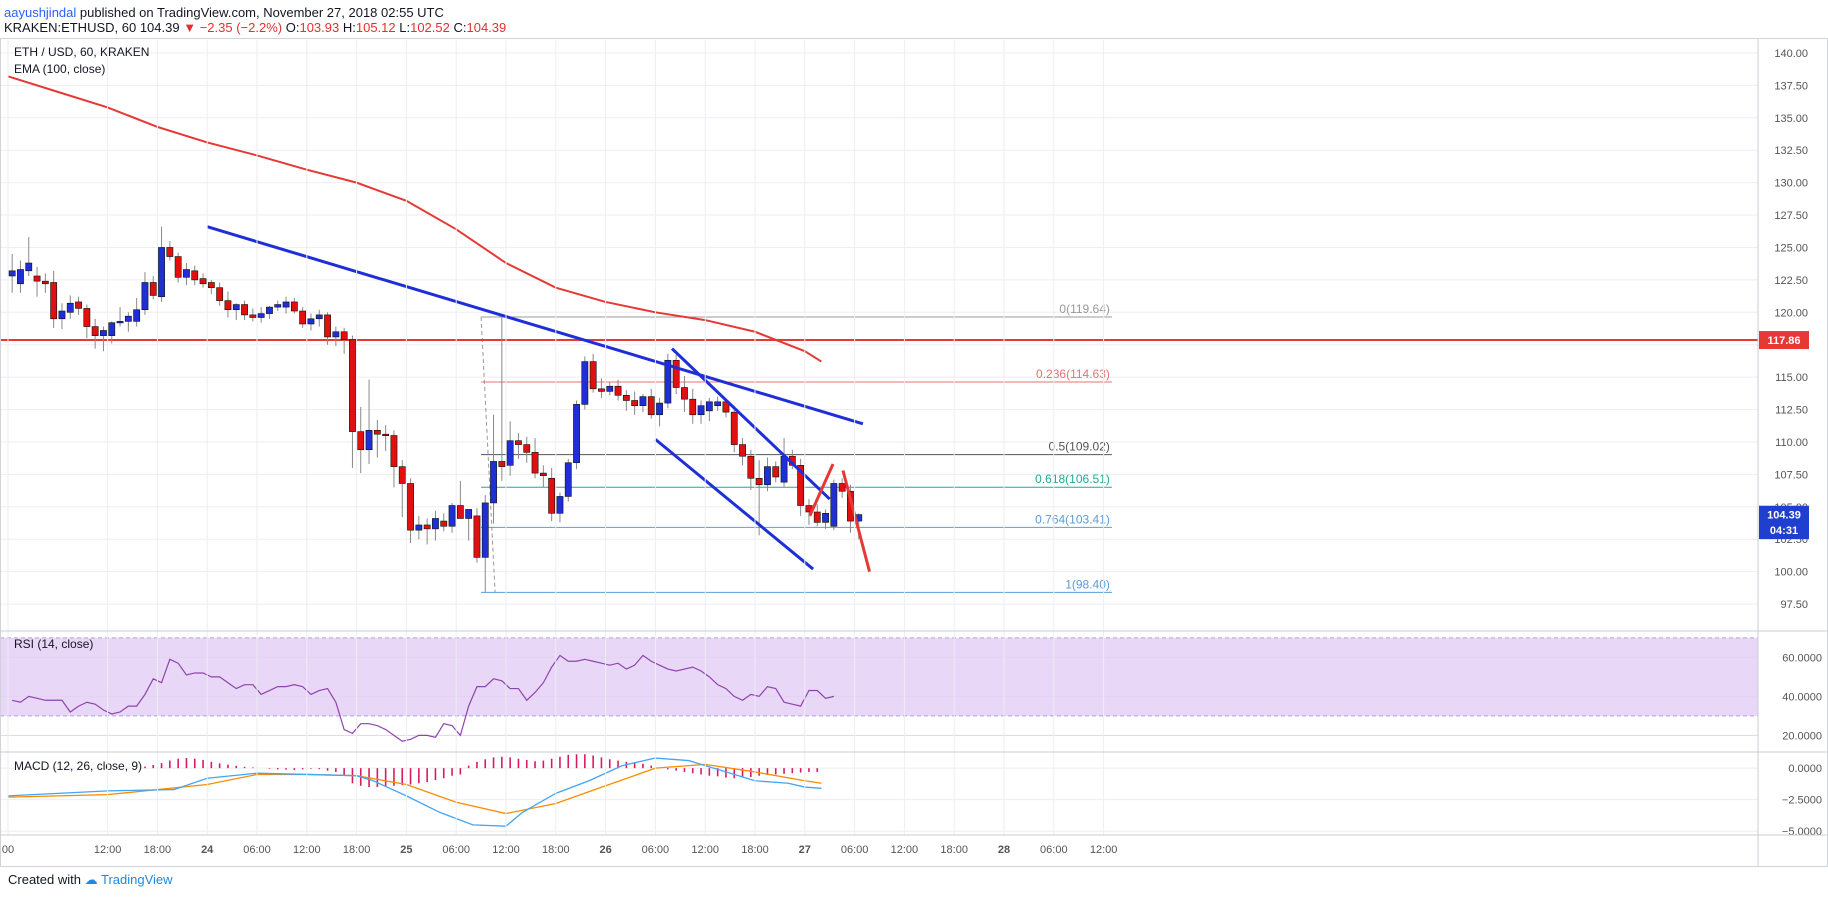  Describe the element at coordinates (423, 698) in the screenshot. I see `rsi-line` at that location.